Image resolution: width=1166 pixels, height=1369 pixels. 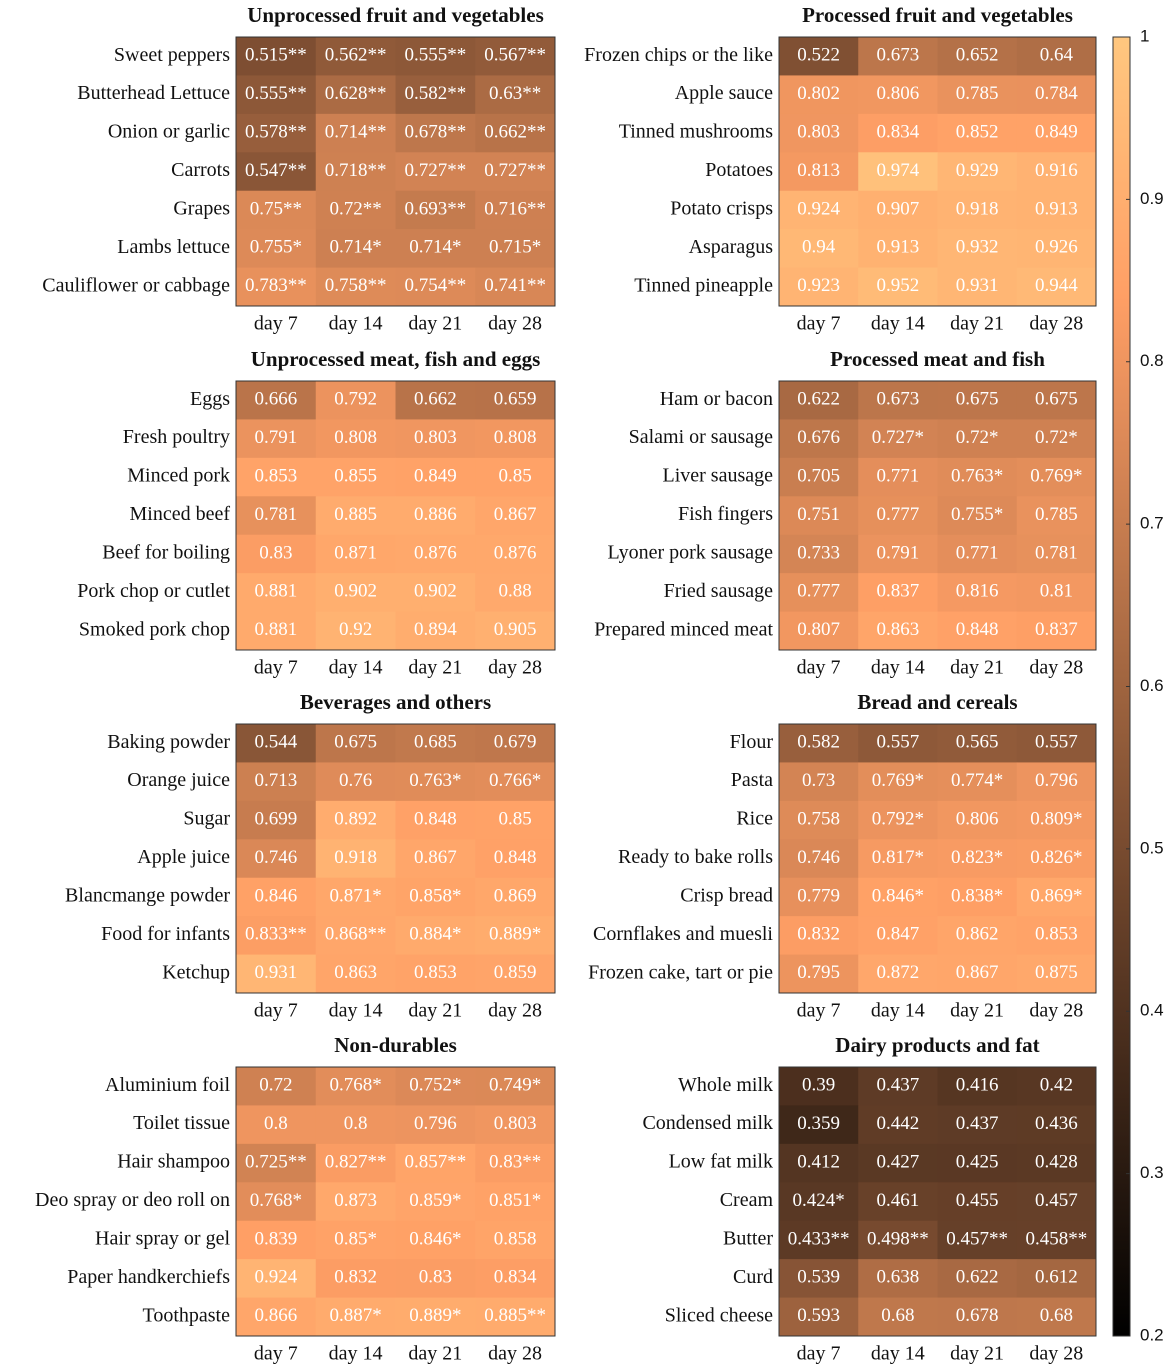 I want to click on cell-label: 0.855, so click(x=355, y=475).